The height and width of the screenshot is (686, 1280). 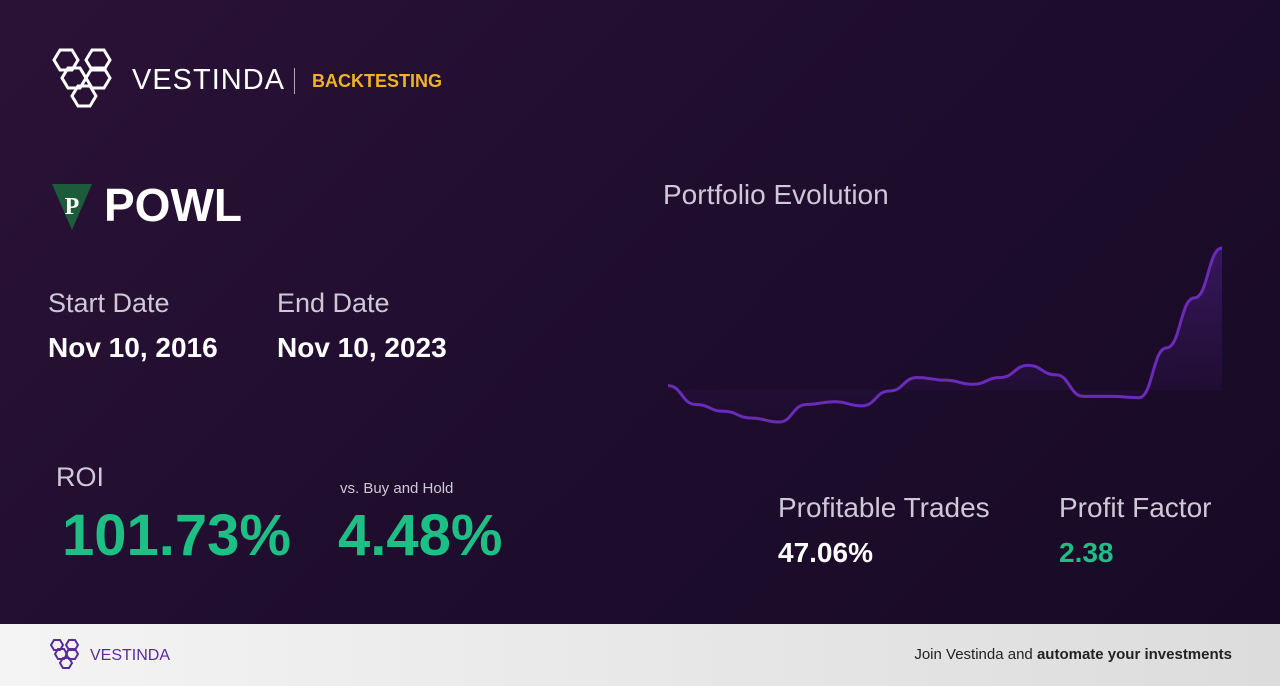 What do you see at coordinates (1086, 552) in the screenshot?
I see `factor-value: 2.38` at bounding box center [1086, 552].